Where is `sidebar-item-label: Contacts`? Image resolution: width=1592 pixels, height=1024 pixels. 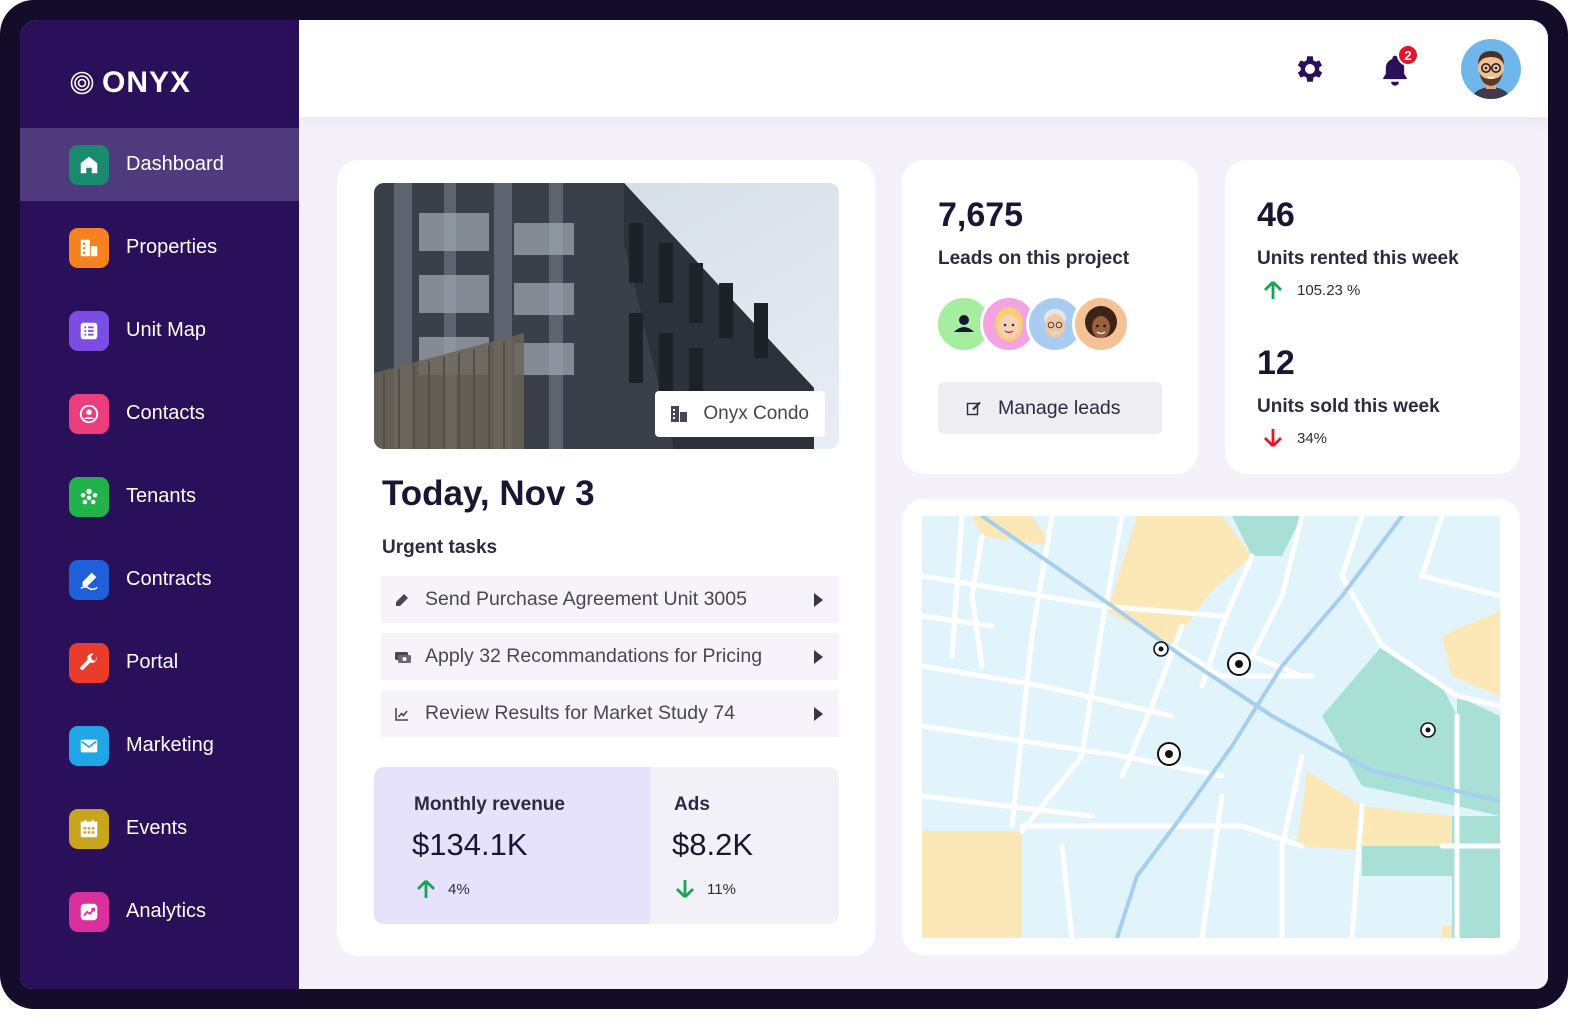
sidebar-item-label: Contacts is located at coordinates (165, 413).